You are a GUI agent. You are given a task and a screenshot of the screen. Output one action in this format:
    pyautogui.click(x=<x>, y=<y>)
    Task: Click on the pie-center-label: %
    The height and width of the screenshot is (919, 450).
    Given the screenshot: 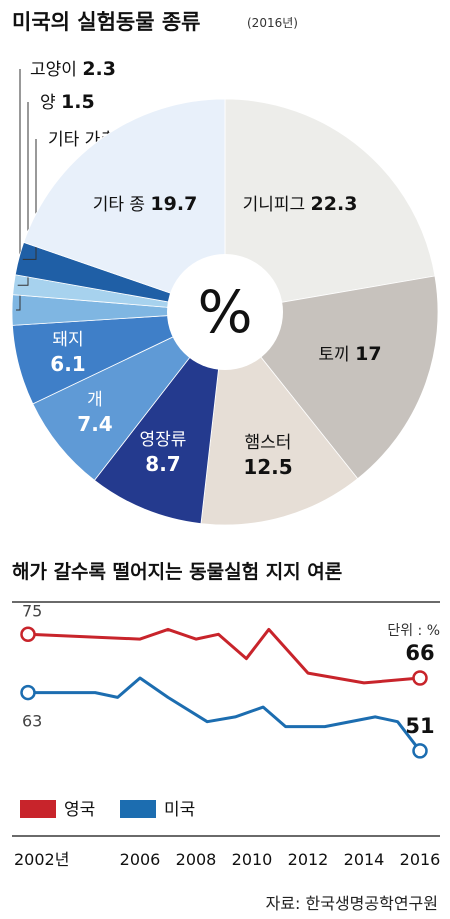 What is the action you would take?
    pyautogui.click(x=224, y=312)
    